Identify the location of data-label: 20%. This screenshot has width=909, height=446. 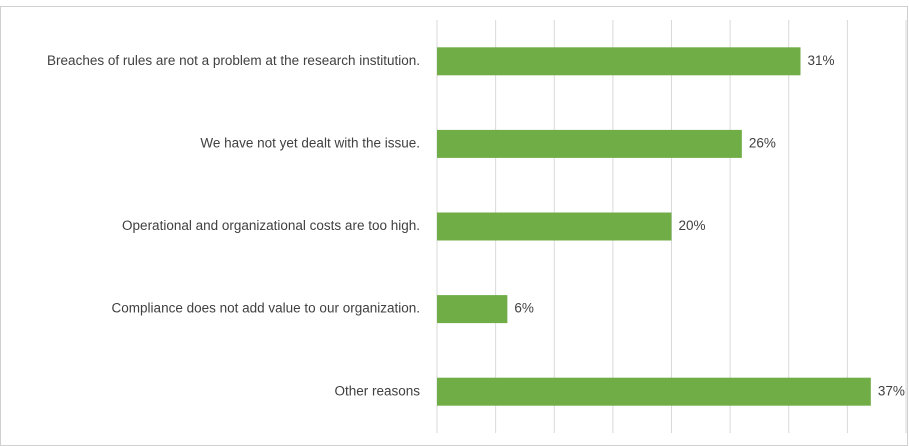
(692, 225).